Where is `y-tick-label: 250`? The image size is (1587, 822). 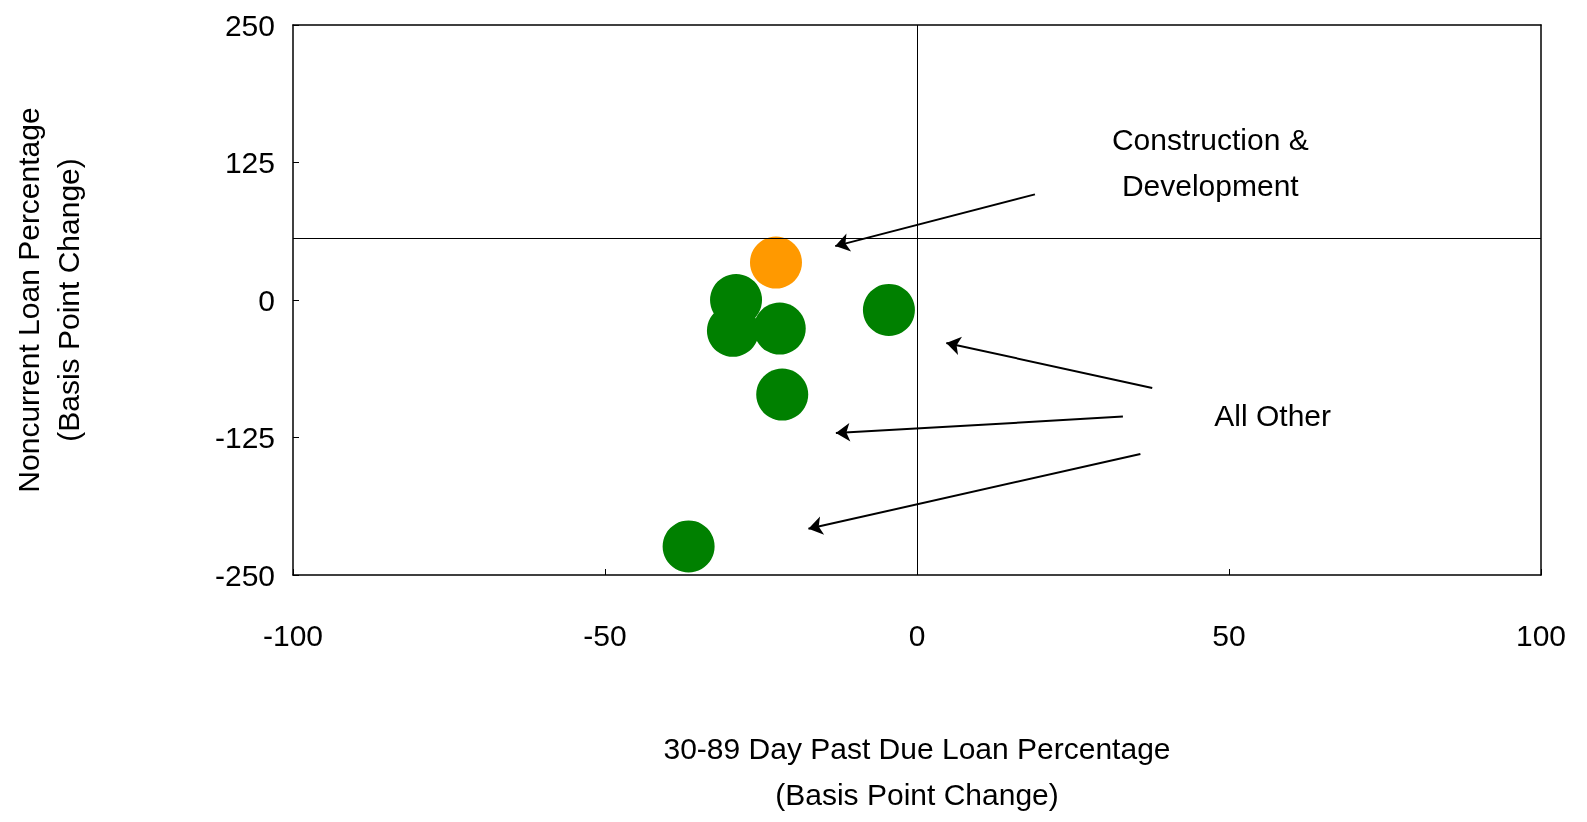
y-tick-label: 250 is located at coordinates (249, 25).